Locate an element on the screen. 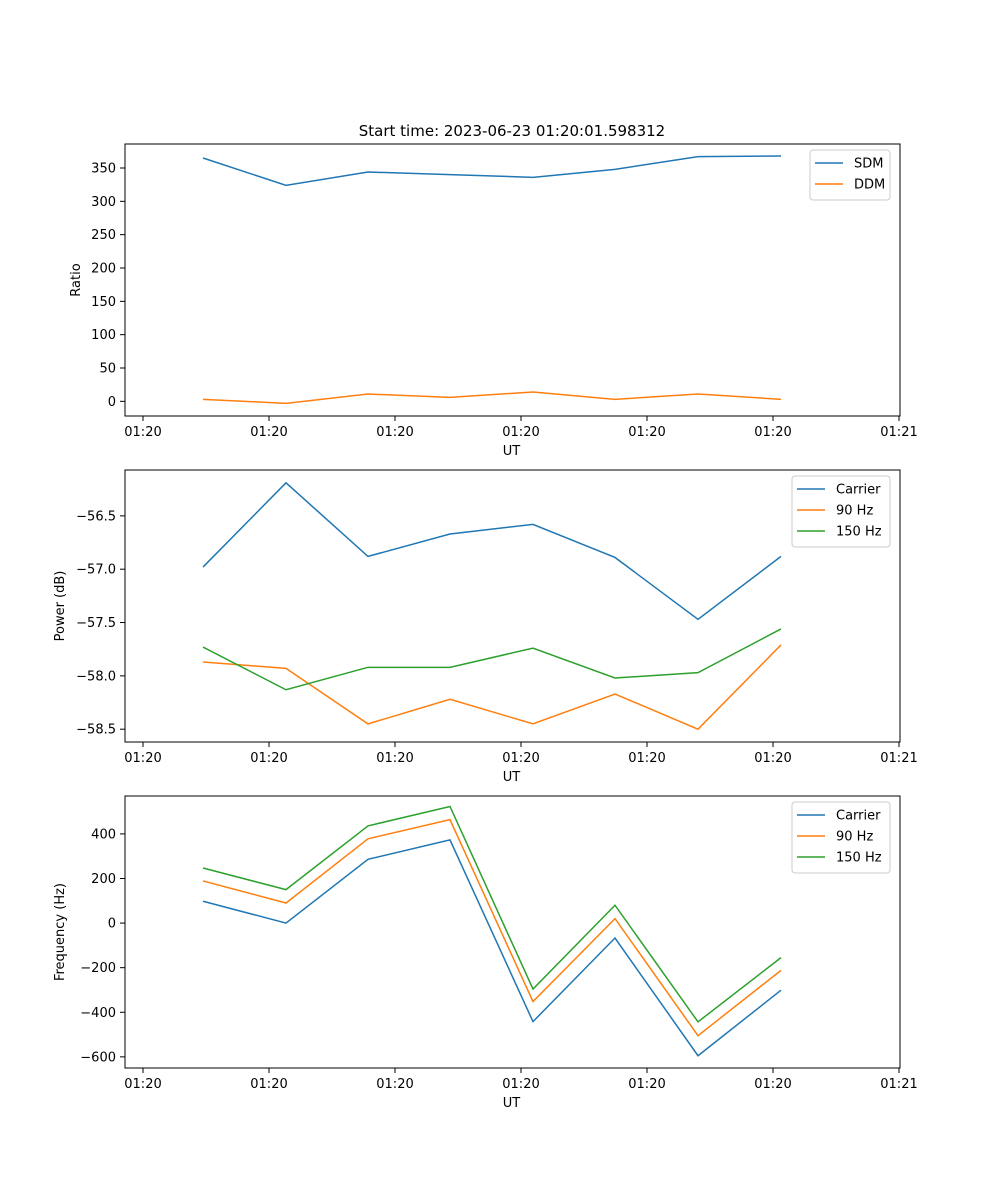  legend-label: SDM is located at coordinates (868, 164).